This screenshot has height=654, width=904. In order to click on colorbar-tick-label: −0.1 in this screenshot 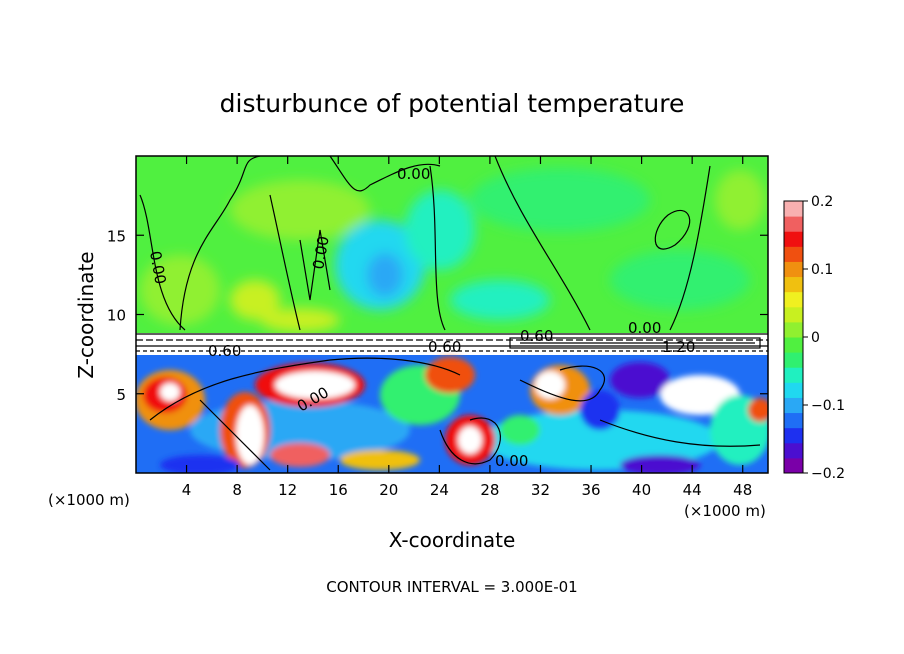, I will do `click(828, 406)`.